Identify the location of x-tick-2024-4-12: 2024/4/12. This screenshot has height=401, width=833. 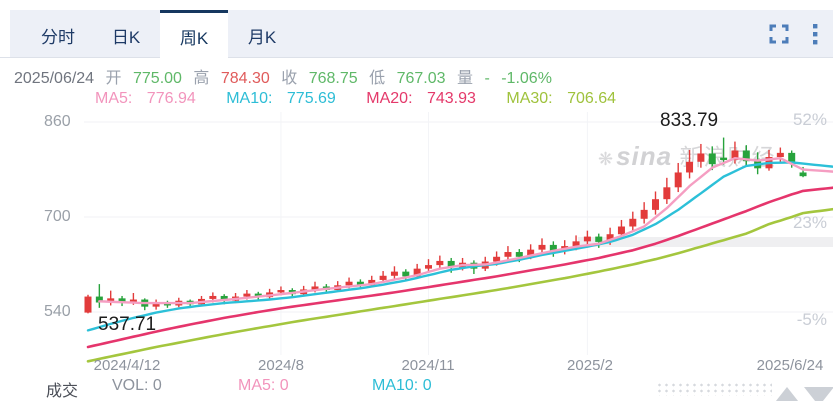
(127, 365).